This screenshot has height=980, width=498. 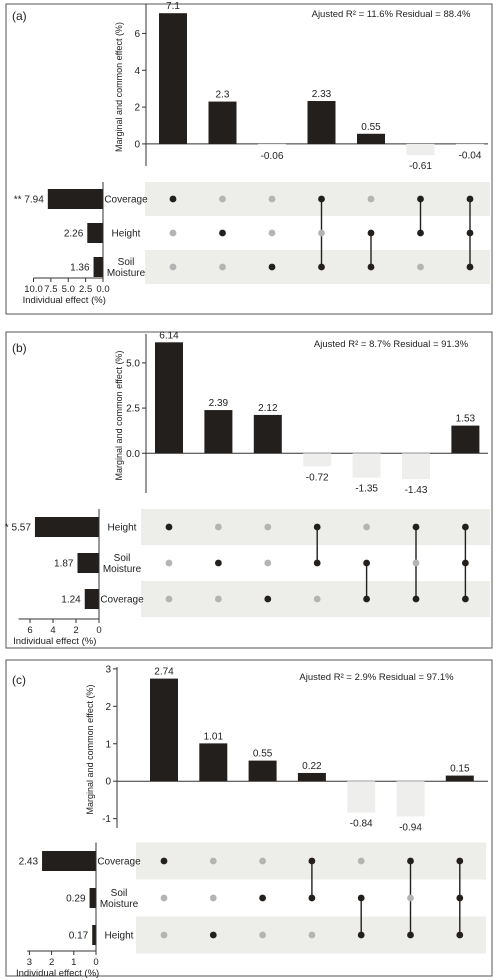 What do you see at coordinates (173, 6) in the screenshot?
I see `bar-value-label: 7.1` at bounding box center [173, 6].